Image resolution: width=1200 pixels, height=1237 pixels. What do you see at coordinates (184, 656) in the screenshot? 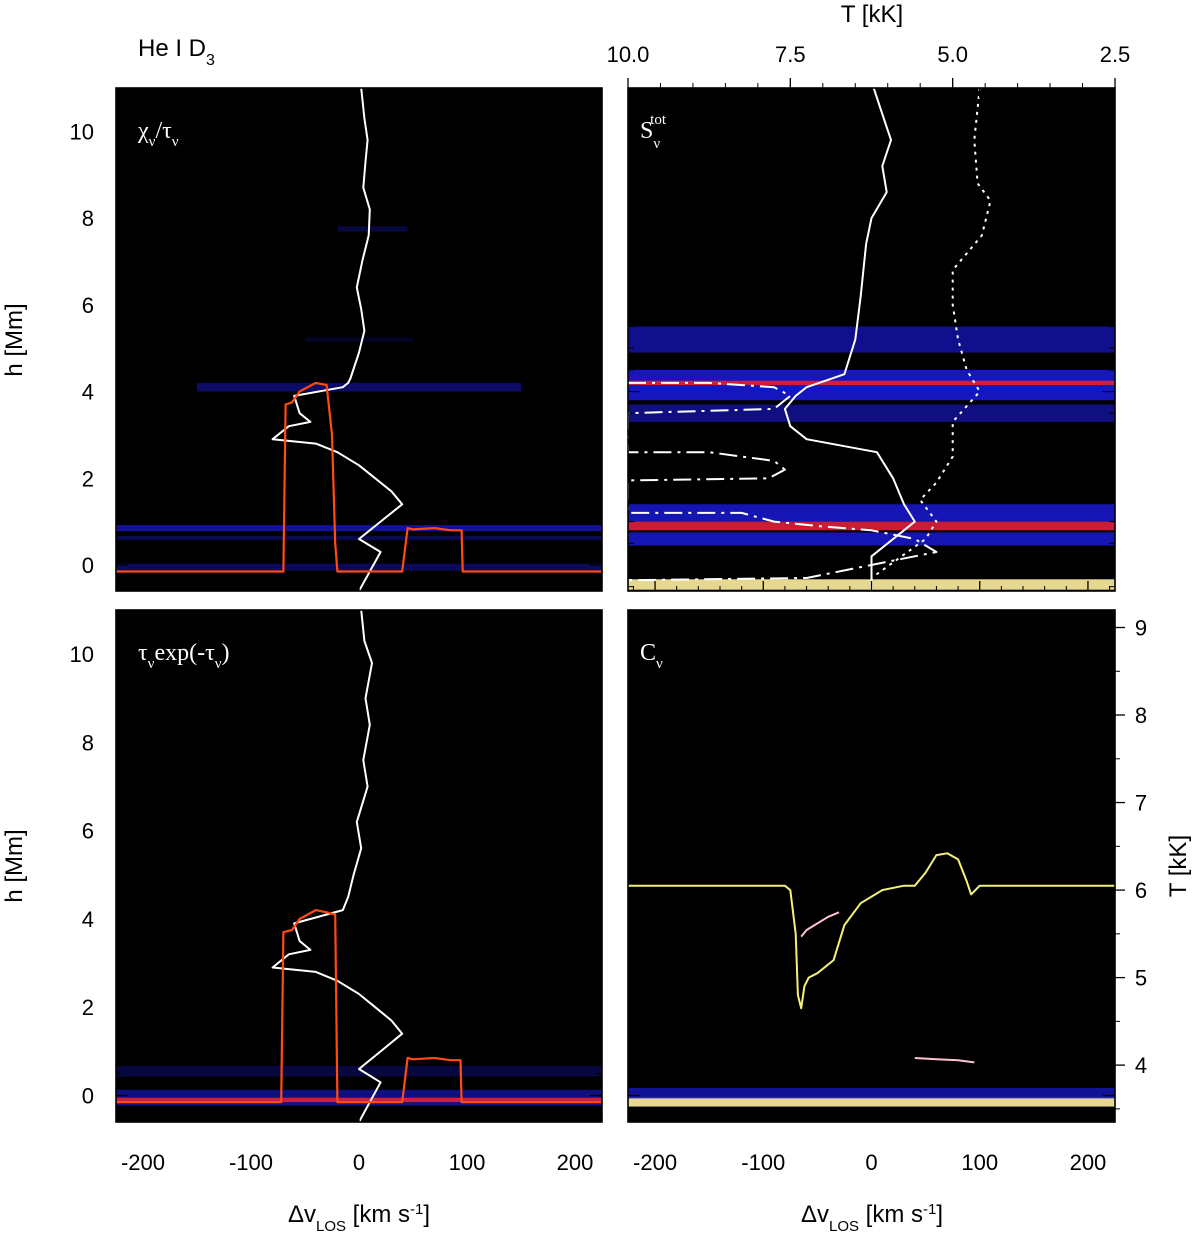
I see `panel-label-tau-exp-tau: τνexp(-τν)` at bounding box center [184, 656].